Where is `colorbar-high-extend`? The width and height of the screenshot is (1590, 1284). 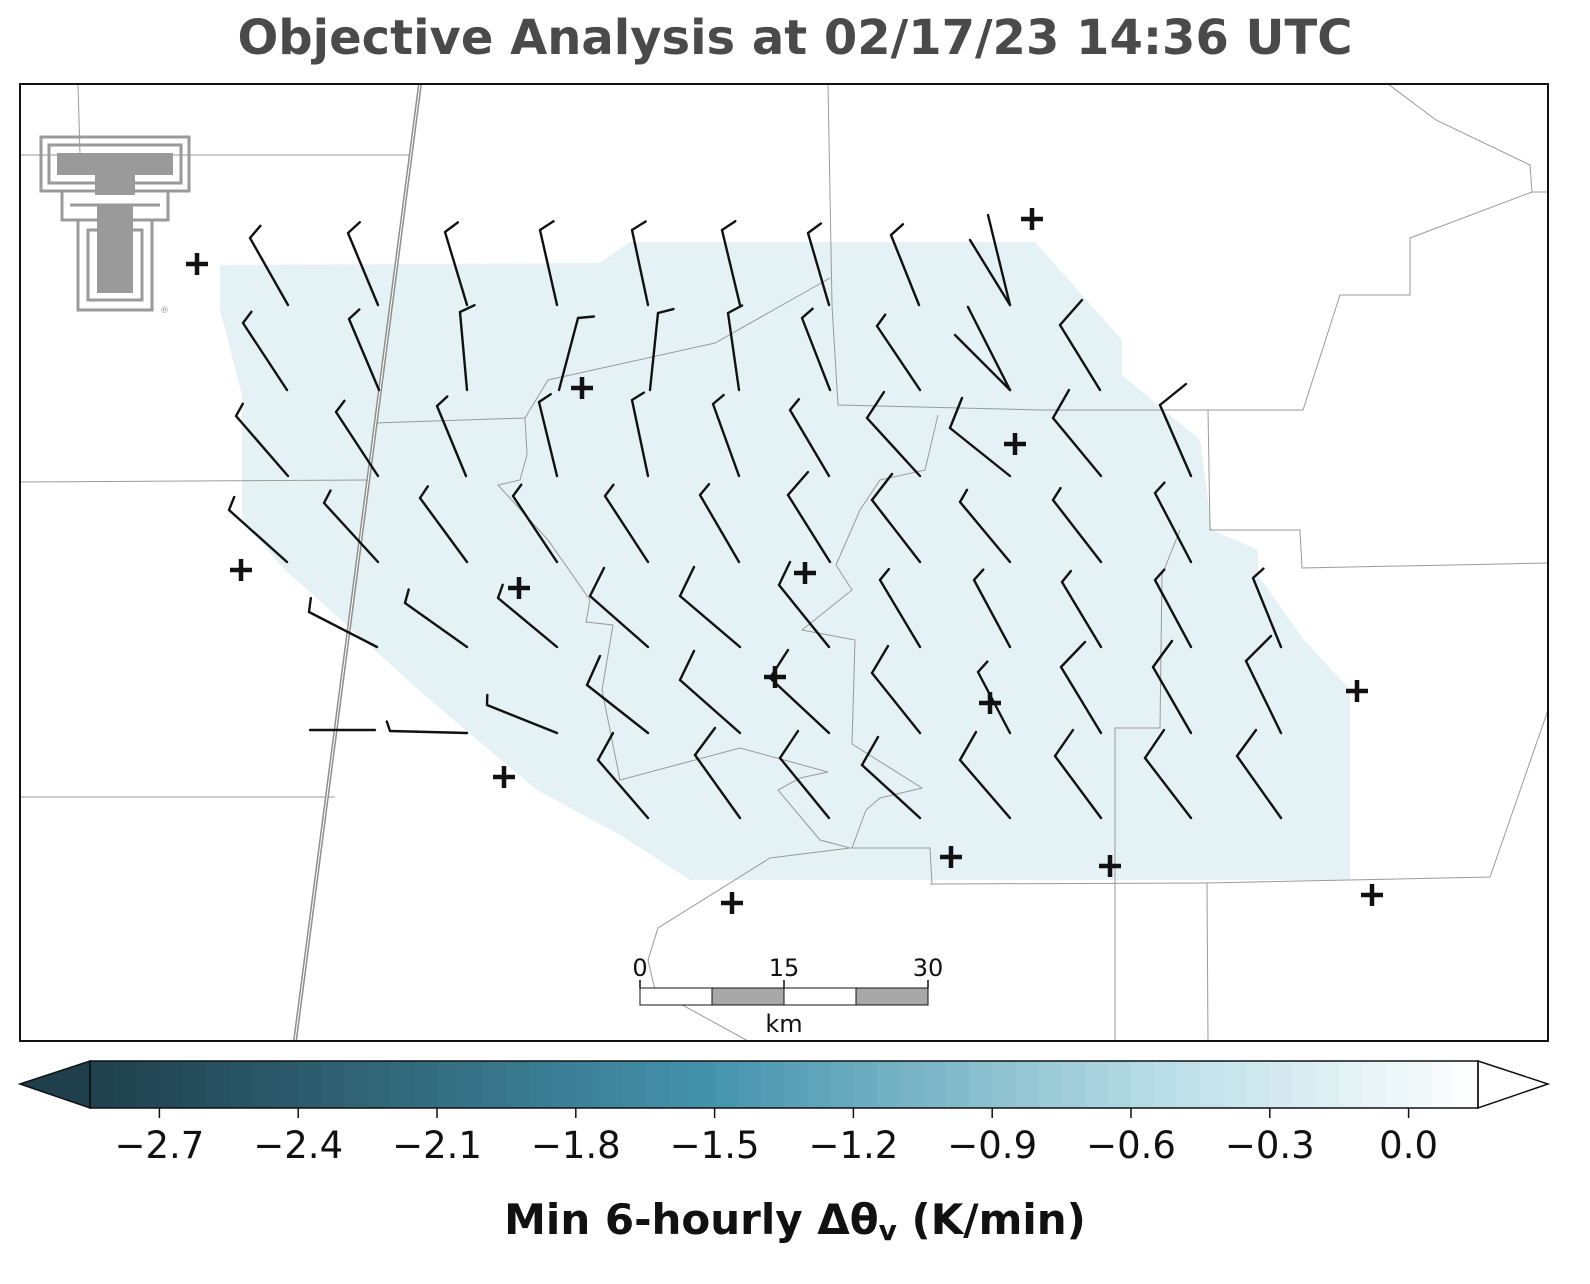 colorbar-high-extend is located at coordinates (1514, 1084).